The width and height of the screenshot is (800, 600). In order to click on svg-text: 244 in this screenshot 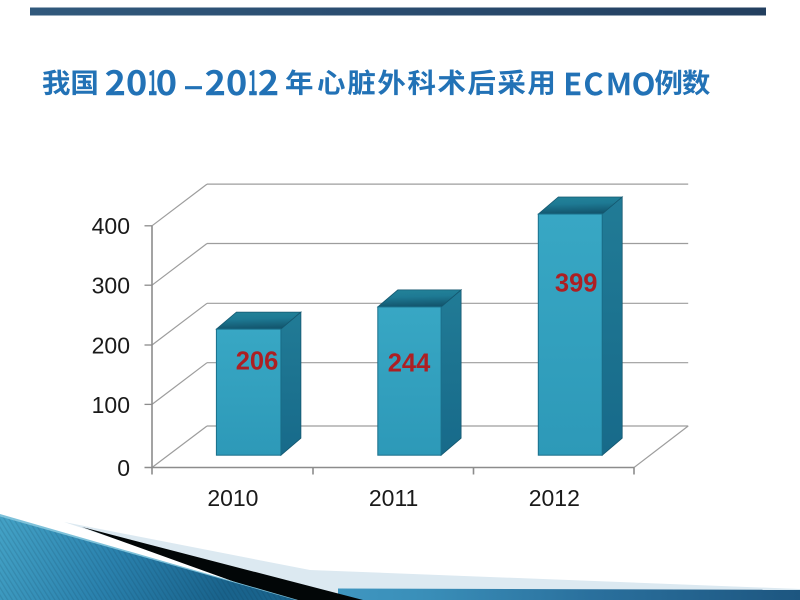, I will do `click(409, 363)`.